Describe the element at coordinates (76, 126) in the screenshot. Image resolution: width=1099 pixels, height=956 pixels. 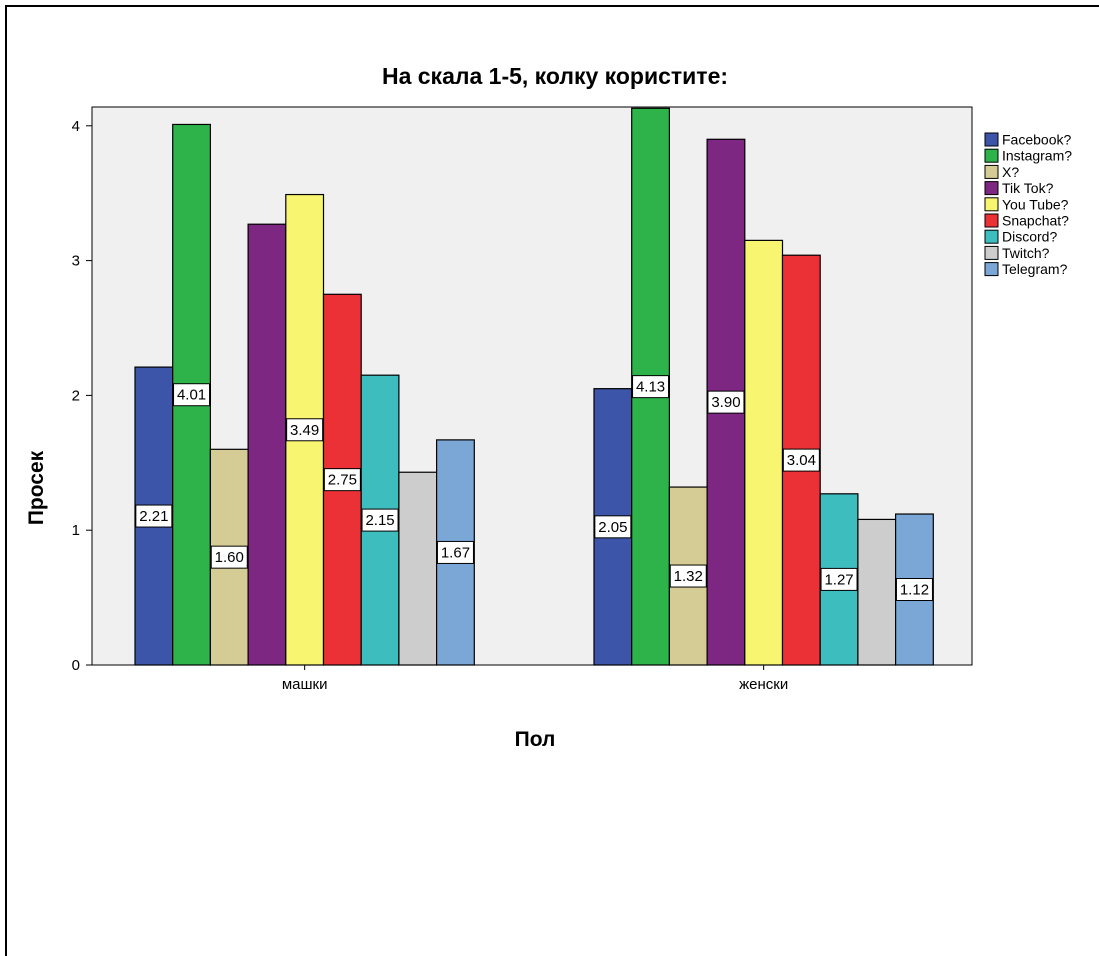
I see `y-tick-label: 4` at that location.